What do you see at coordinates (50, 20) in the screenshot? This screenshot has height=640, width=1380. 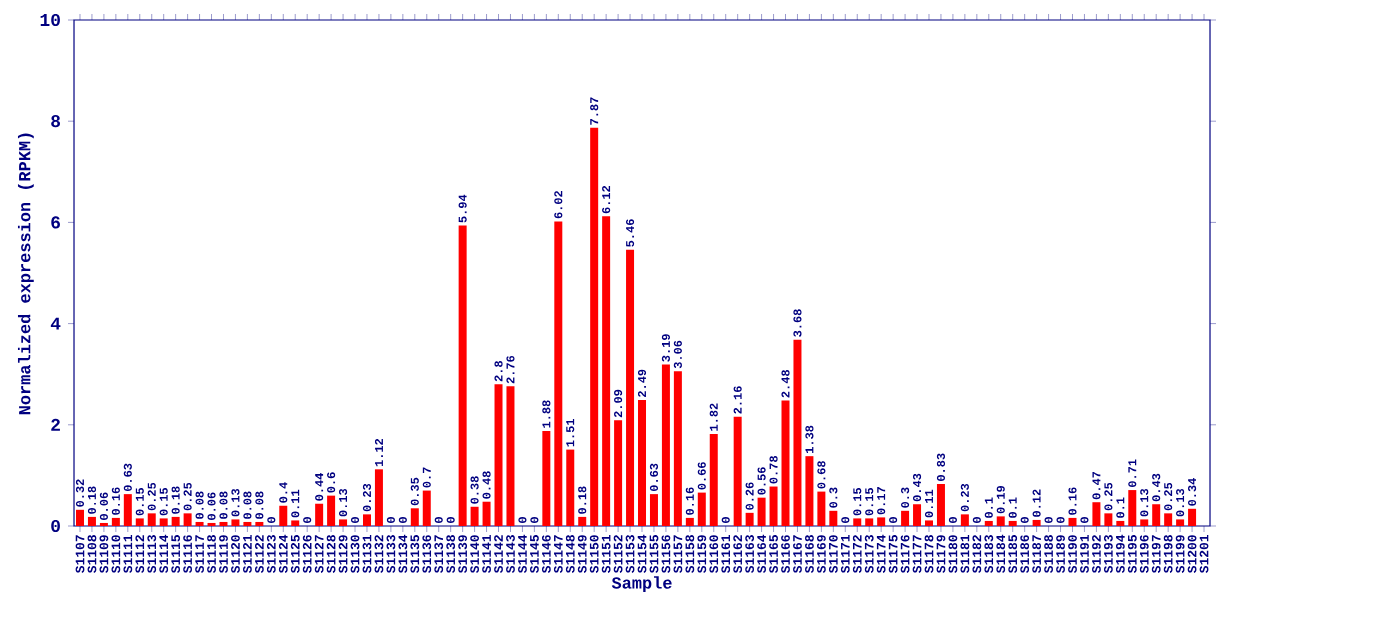 I see `y-tick-label: 10` at bounding box center [50, 20].